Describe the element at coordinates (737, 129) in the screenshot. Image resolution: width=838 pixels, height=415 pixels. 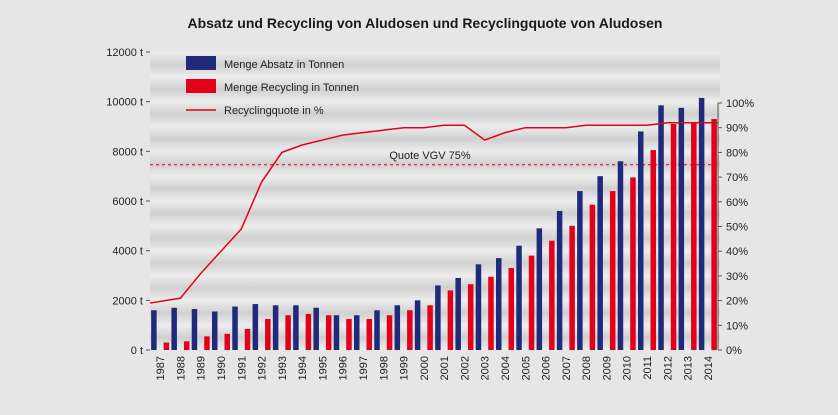
I see `right-tick-label: 90%` at that location.